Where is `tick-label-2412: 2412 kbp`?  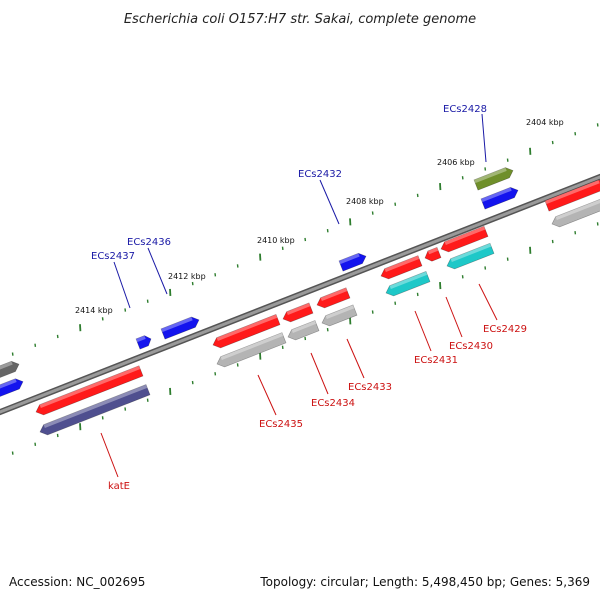
tick-label-2412: 2412 kbp is located at coordinates (187, 276).